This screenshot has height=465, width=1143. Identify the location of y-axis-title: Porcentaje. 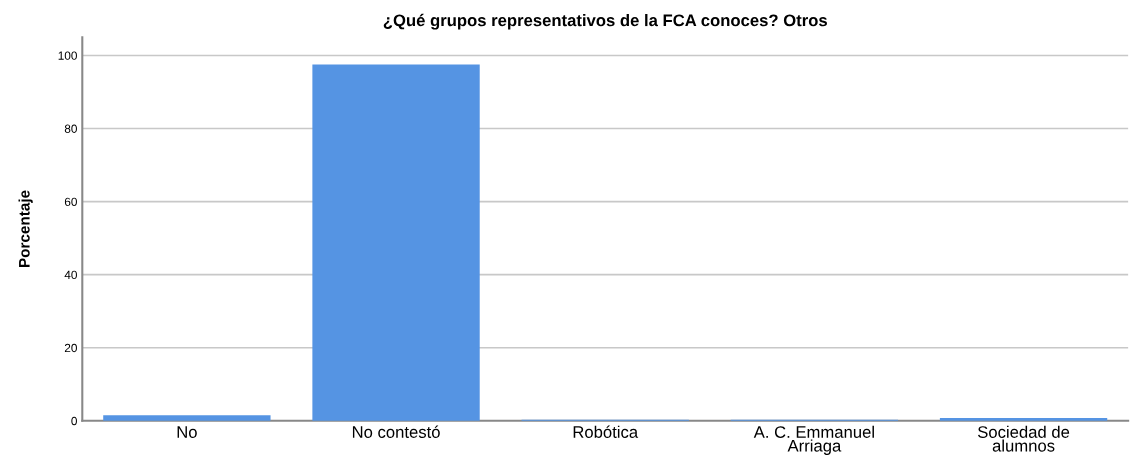
(25, 229).